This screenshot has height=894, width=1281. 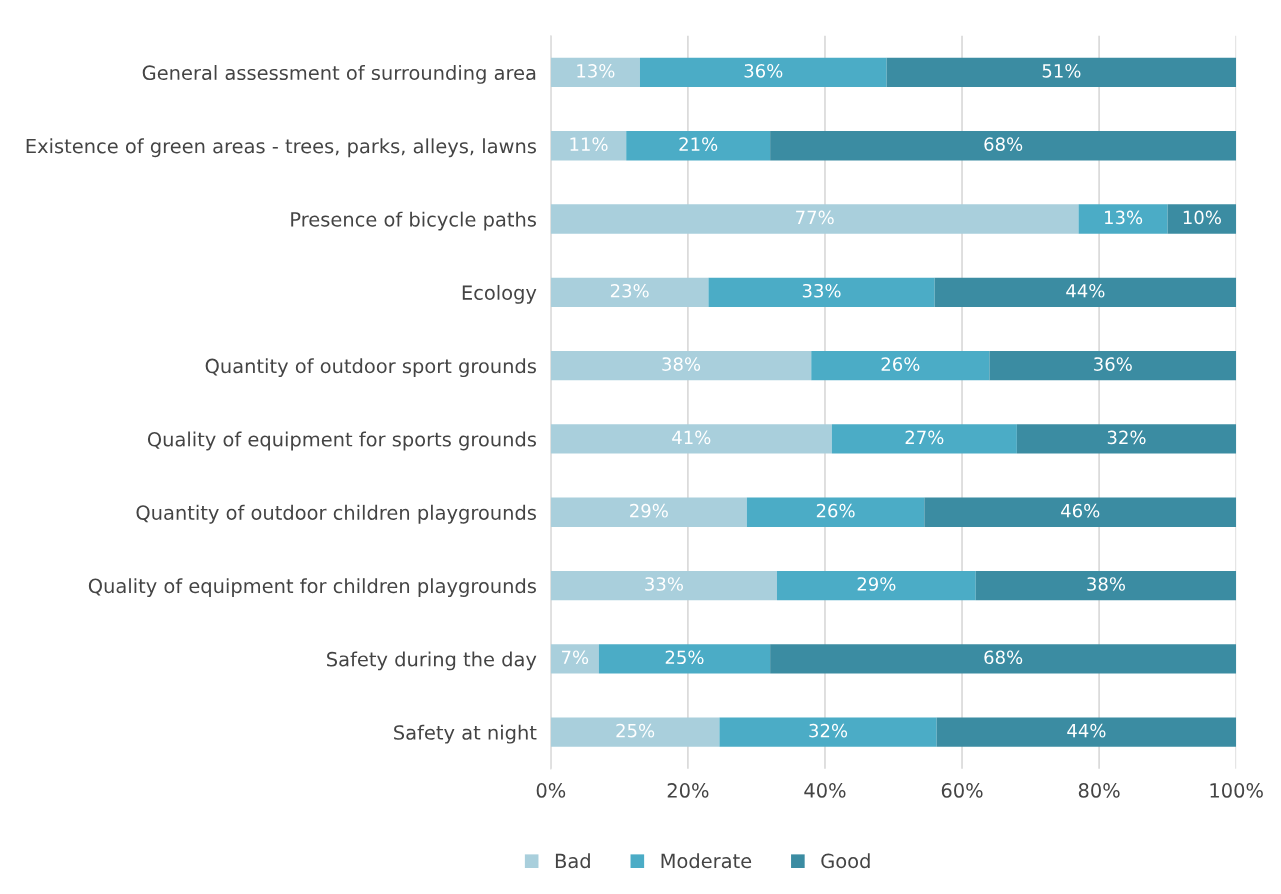 What do you see at coordinates (825, 790) in the screenshot?
I see `x-tick-label: 40%` at bounding box center [825, 790].